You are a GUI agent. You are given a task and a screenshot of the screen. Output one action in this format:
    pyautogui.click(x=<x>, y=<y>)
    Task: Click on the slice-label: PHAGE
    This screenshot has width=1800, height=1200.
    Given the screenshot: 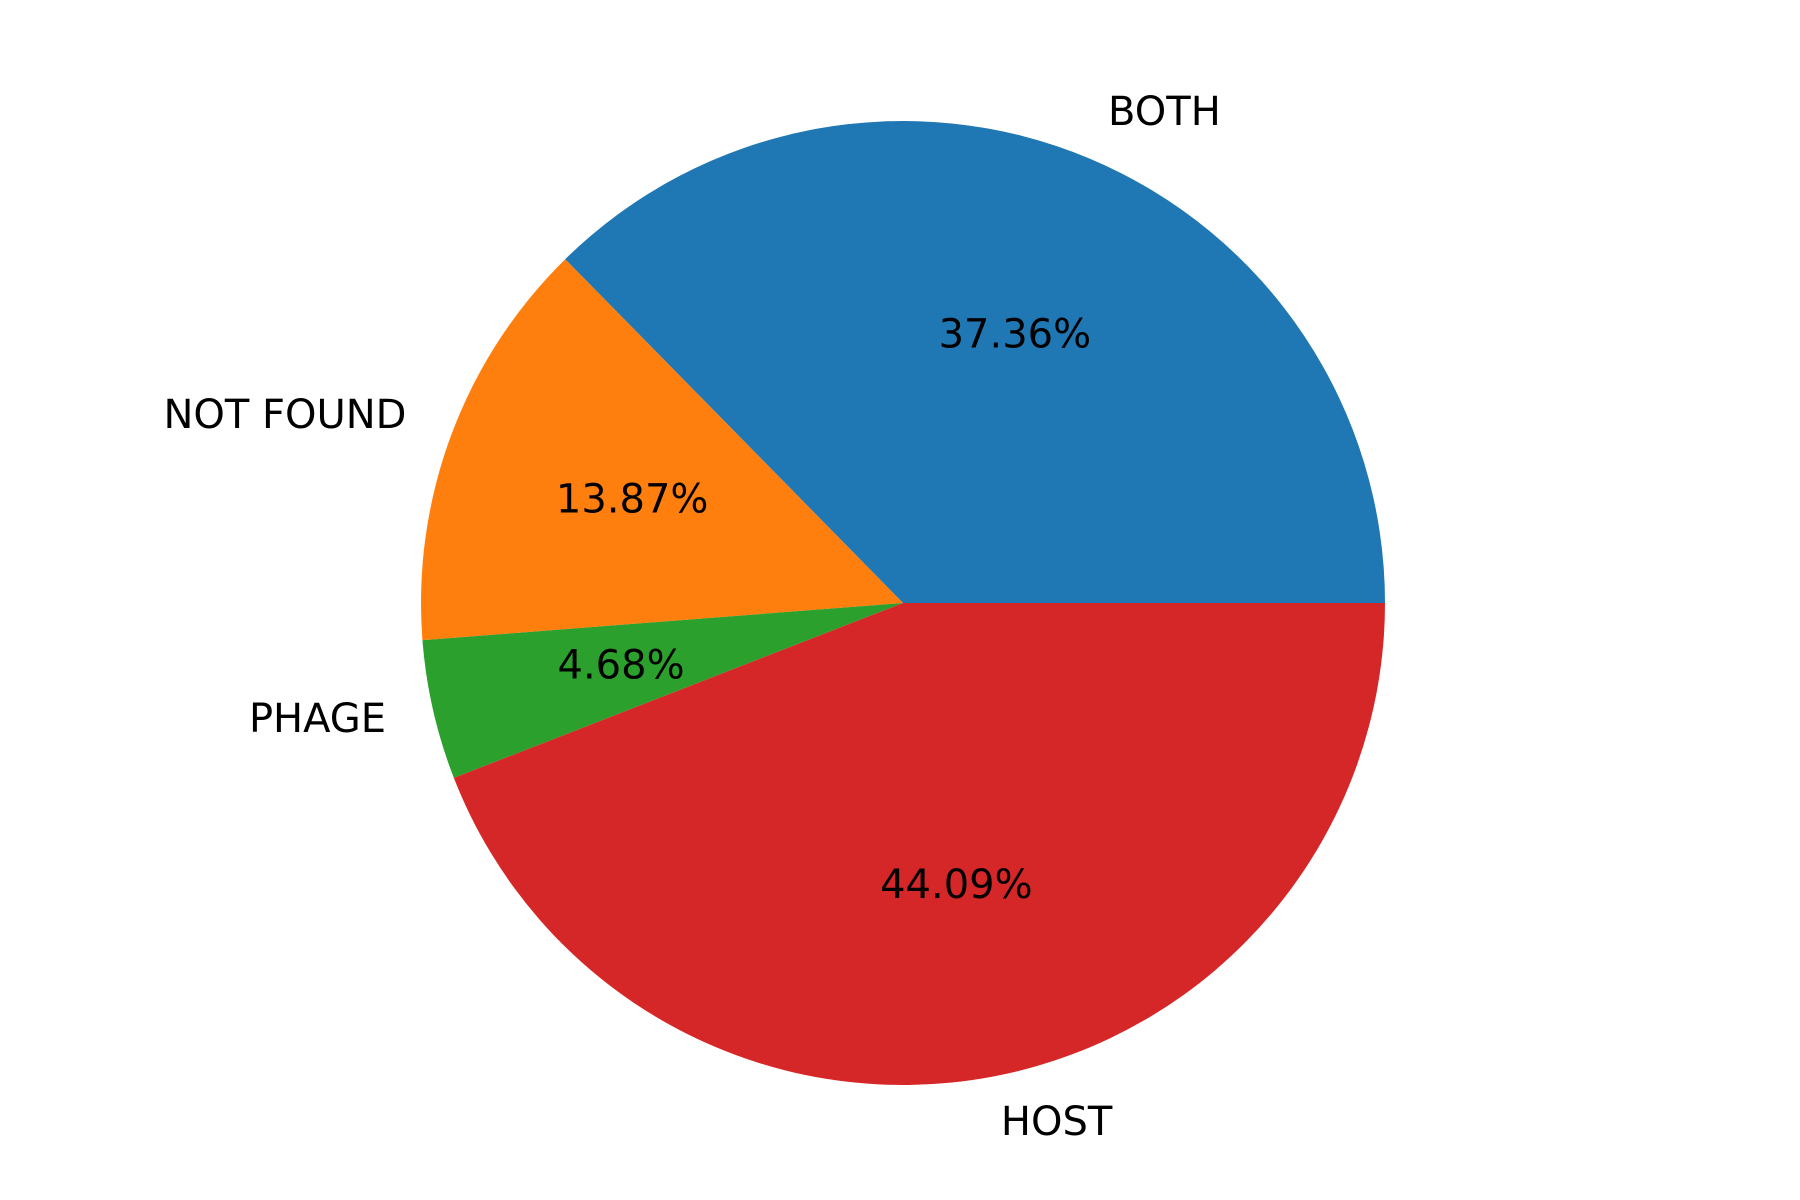 What is the action you would take?
    pyautogui.click(x=317, y=719)
    